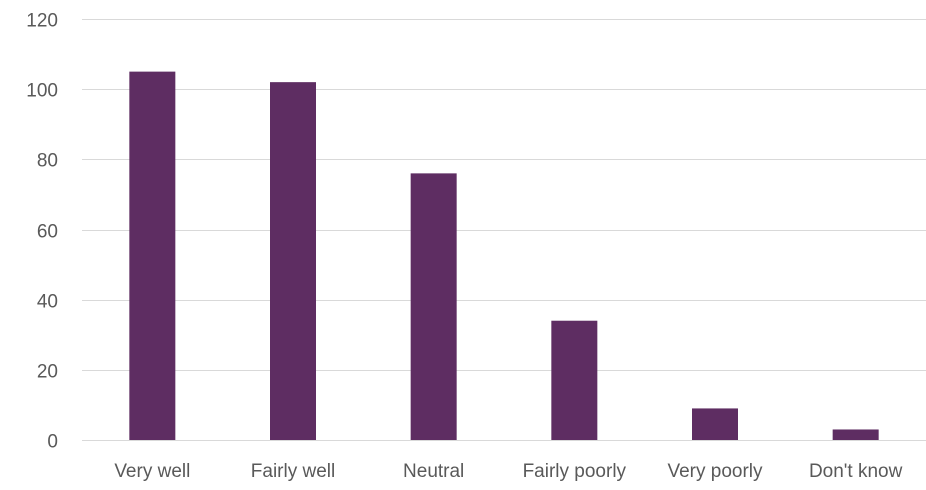 The width and height of the screenshot is (926, 490). What do you see at coordinates (152, 471) in the screenshot?
I see `x-category-label: Very well` at bounding box center [152, 471].